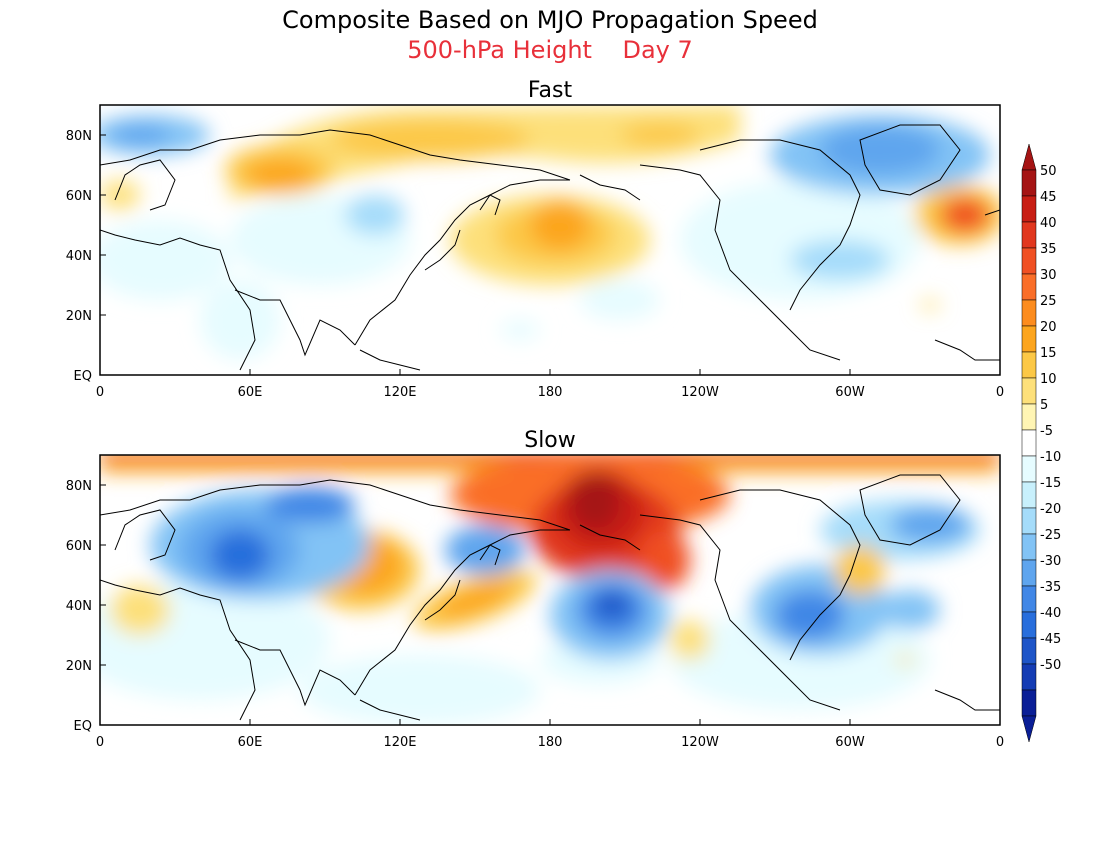  Describe the element at coordinates (1048, 379) in the screenshot. I see `colorbar-label: 10` at that location.